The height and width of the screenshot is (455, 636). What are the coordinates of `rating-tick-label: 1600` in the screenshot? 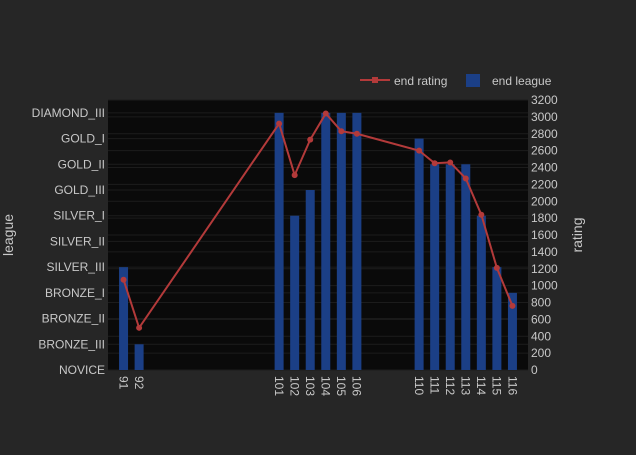 It's located at (544, 235).